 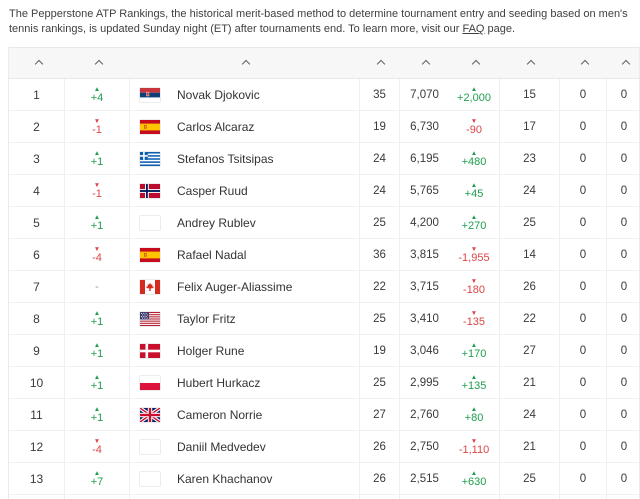 I want to click on player-name-link: Casper Ruud, so click(x=212, y=190).